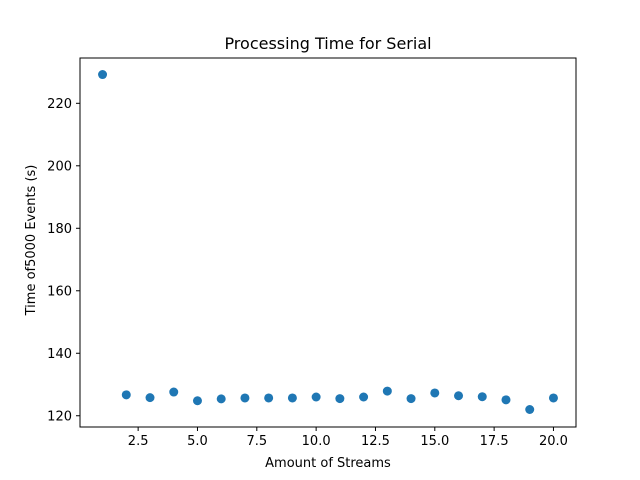 The height and width of the screenshot is (480, 640). Describe the element at coordinates (59, 354) in the screenshot. I see `y-tick-label: 140` at that location.